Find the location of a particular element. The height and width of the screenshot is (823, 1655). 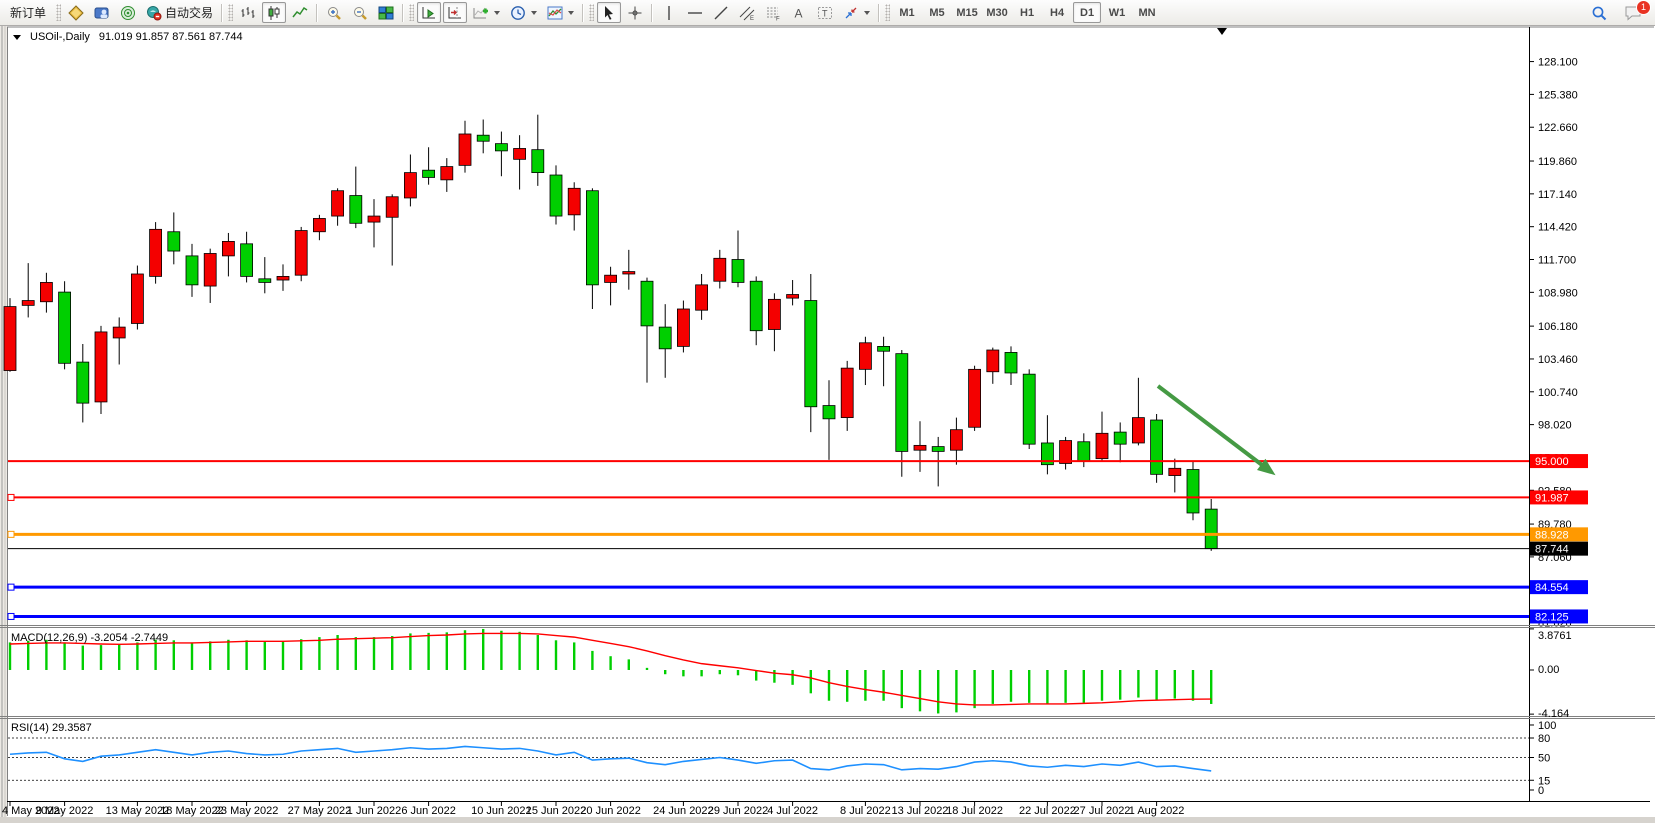

timeframe-button-M1: M1 is located at coordinates (907, 12).